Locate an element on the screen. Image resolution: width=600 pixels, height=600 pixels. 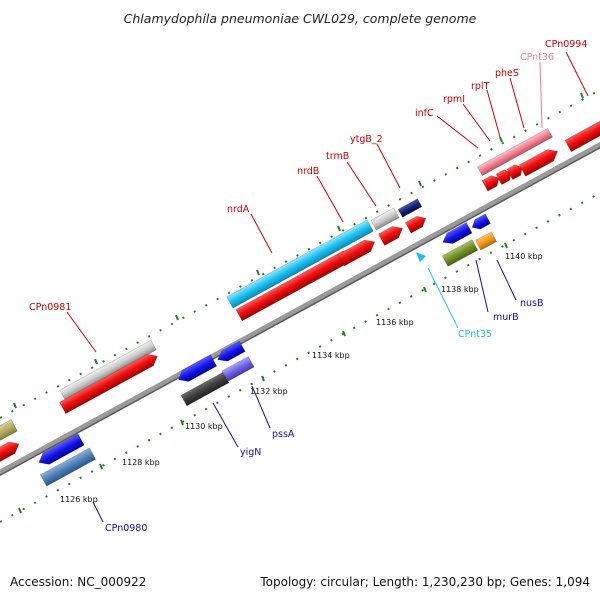
gene-label-phes: pheS is located at coordinates (507, 73).